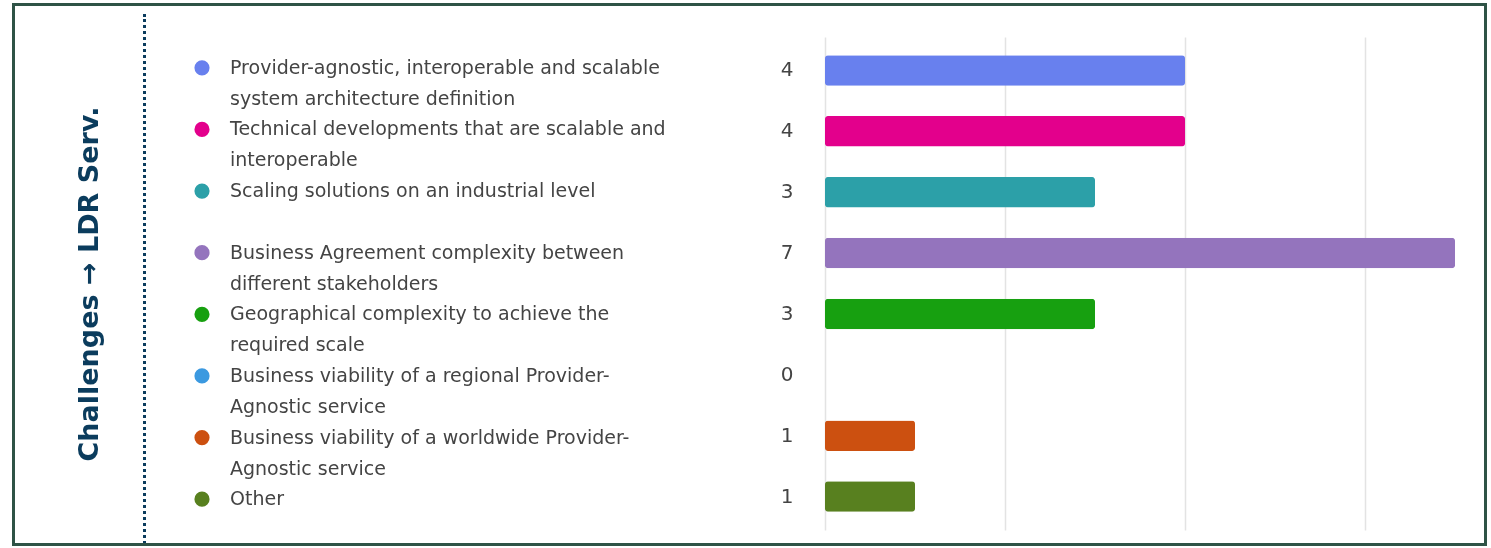 This screenshot has height=548, width=1491. I want to click on y-axis-title: Challenges → LDR Serv., so click(88, 284).